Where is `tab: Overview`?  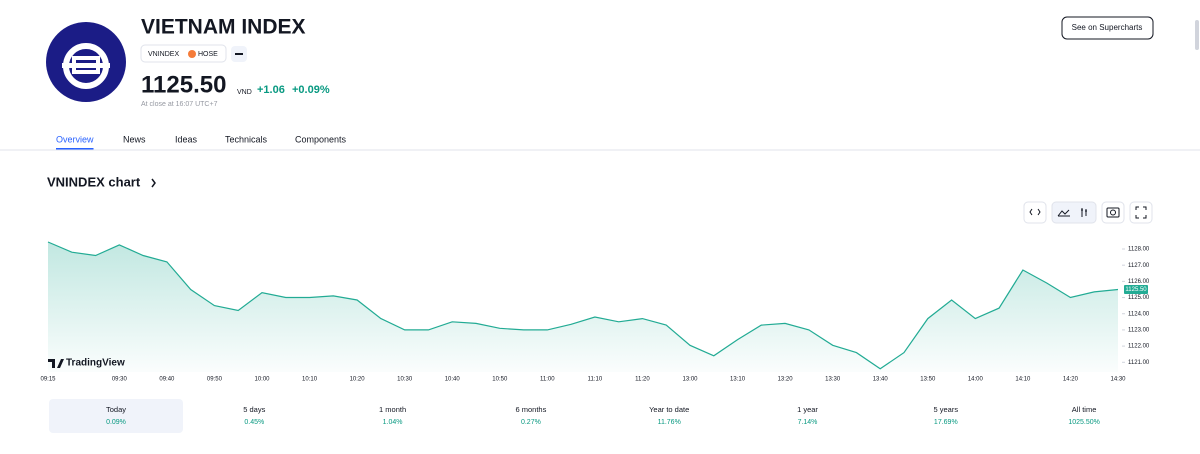
tab: Overview is located at coordinates (75, 139).